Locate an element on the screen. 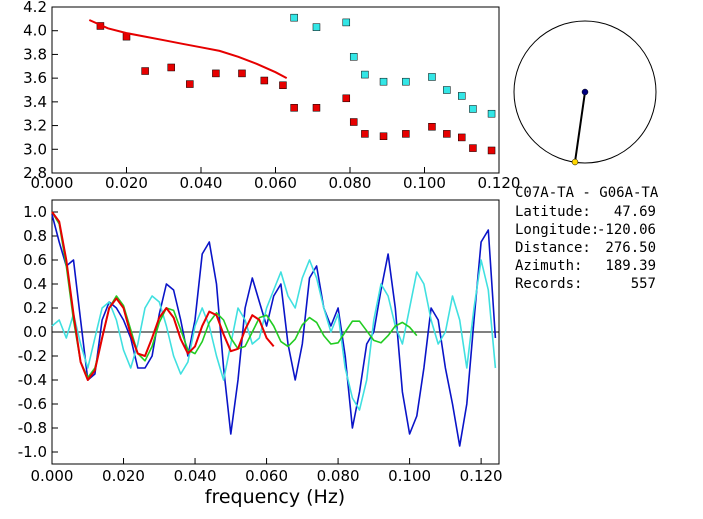 The width and height of the screenshot is (703, 519). info-title: C07A-TA - G06A-TA is located at coordinates (587, 193).